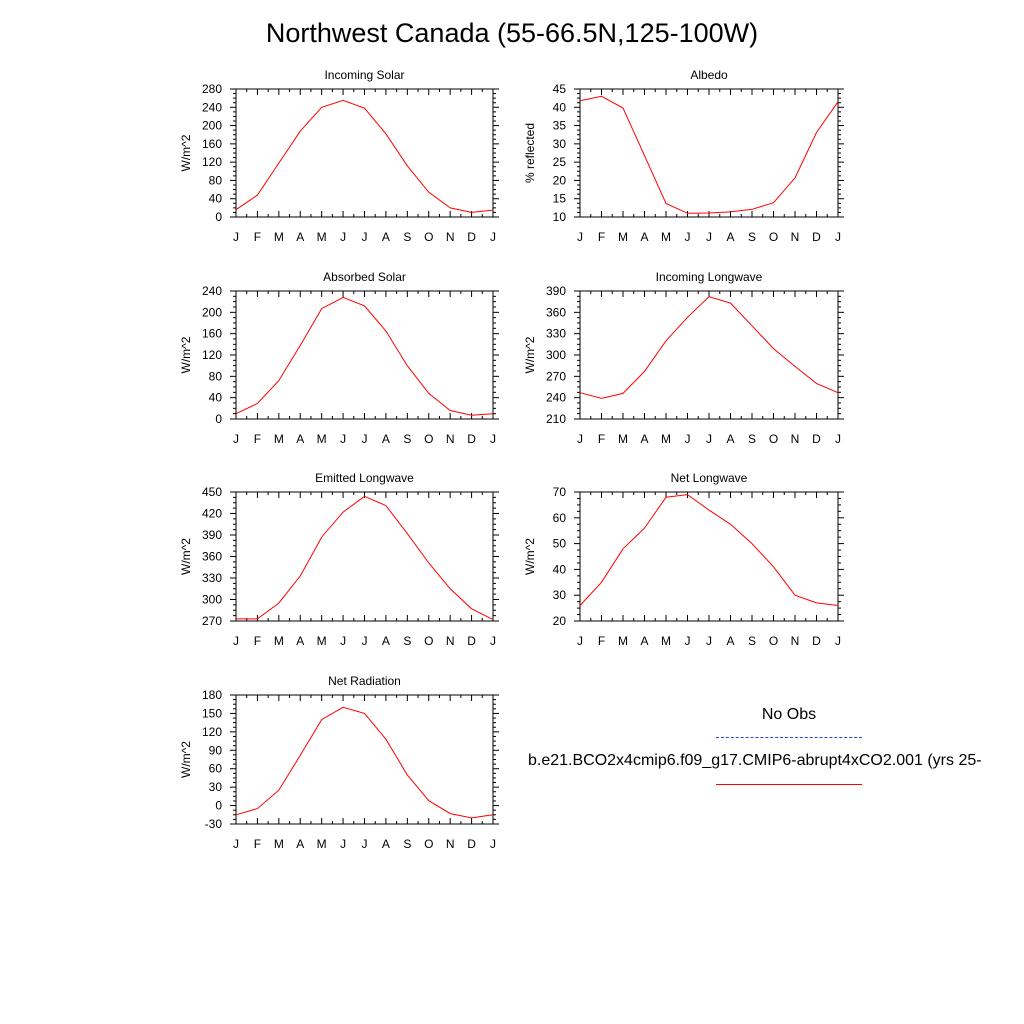 Image resolution: width=1024 pixels, height=1024 pixels. Describe the element at coordinates (789, 737) in the screenshot. I see `legend-obs-line` at that location.